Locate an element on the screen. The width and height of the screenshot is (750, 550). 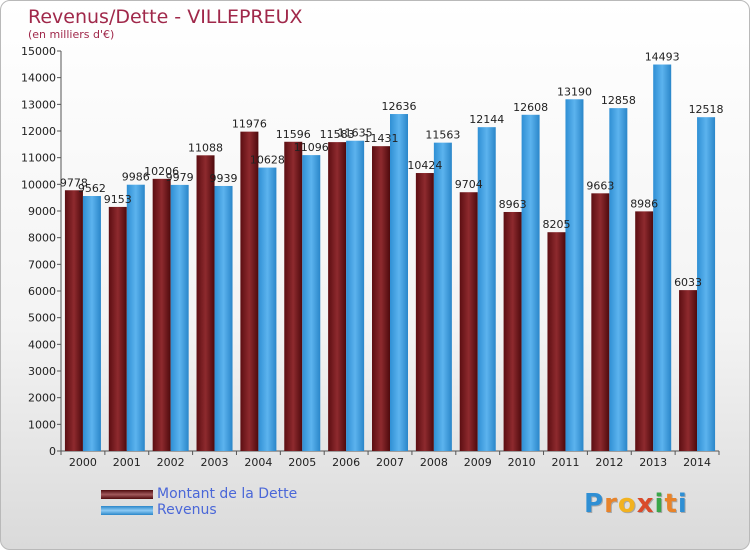
data-label-revenus: 9986 is located at coordinates (136, 177).